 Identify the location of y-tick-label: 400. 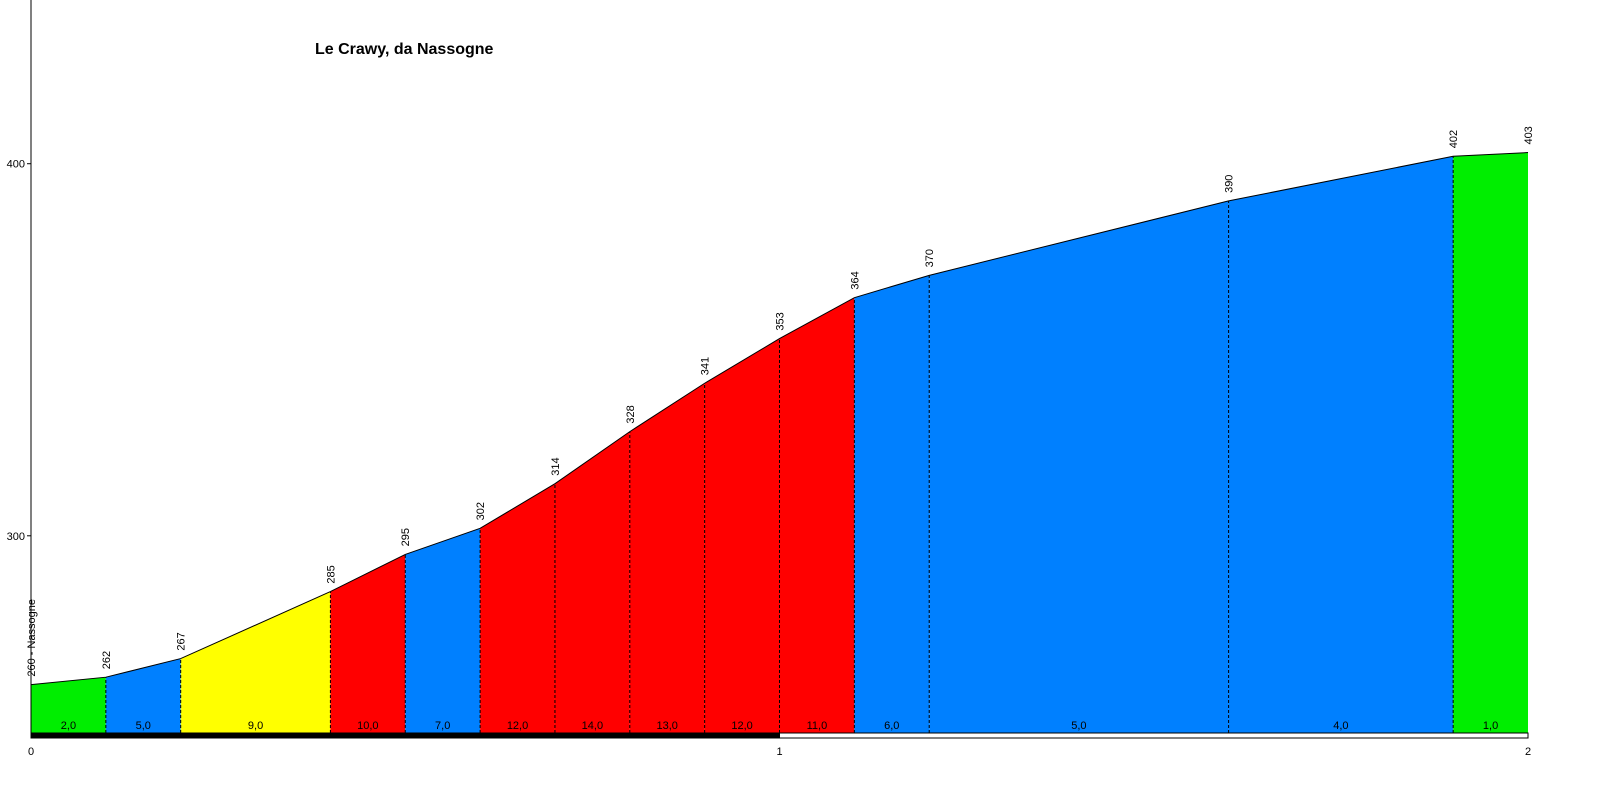
(16, 165).